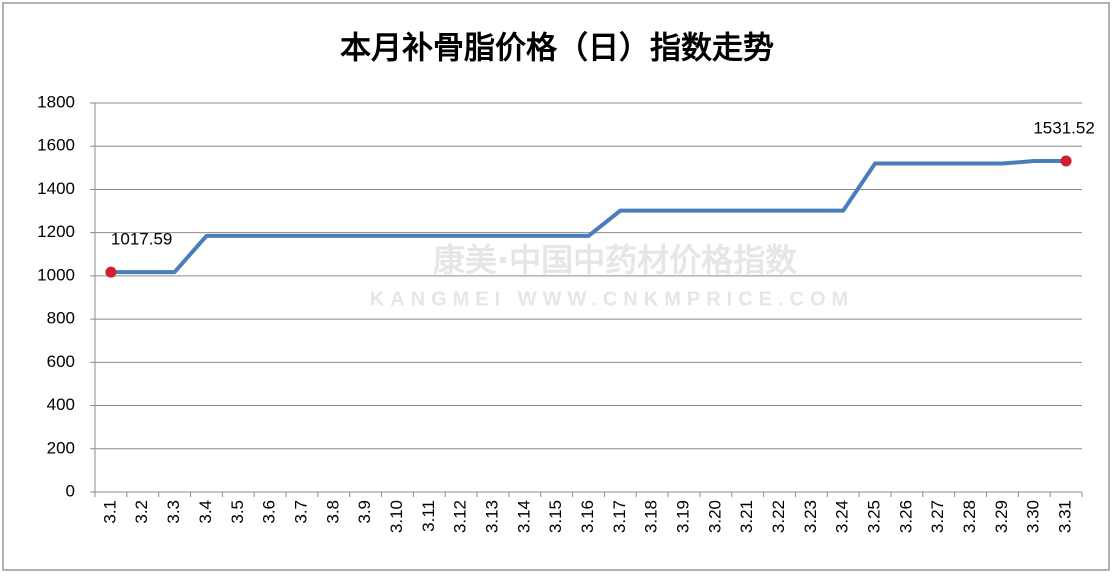  I want to click on x-tick-label: 3.9, so click(364, 512).